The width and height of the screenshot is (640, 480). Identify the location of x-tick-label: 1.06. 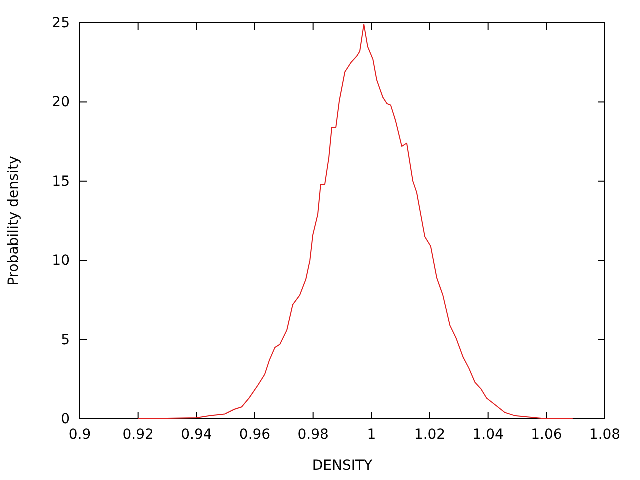
(546, 434).